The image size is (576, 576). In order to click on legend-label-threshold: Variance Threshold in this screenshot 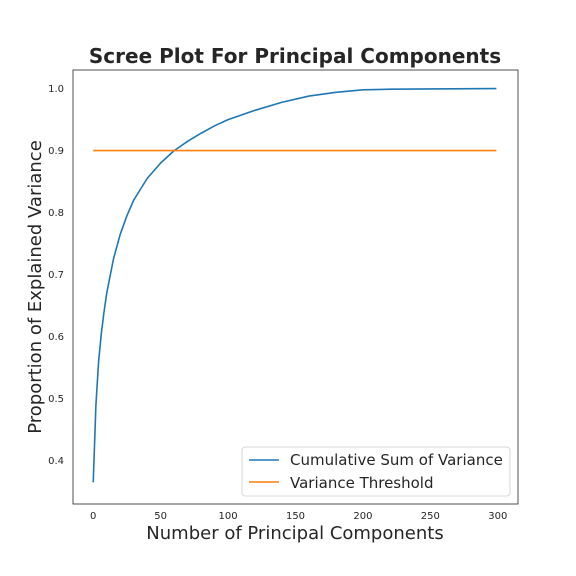, I will do `click(362, 483)`.